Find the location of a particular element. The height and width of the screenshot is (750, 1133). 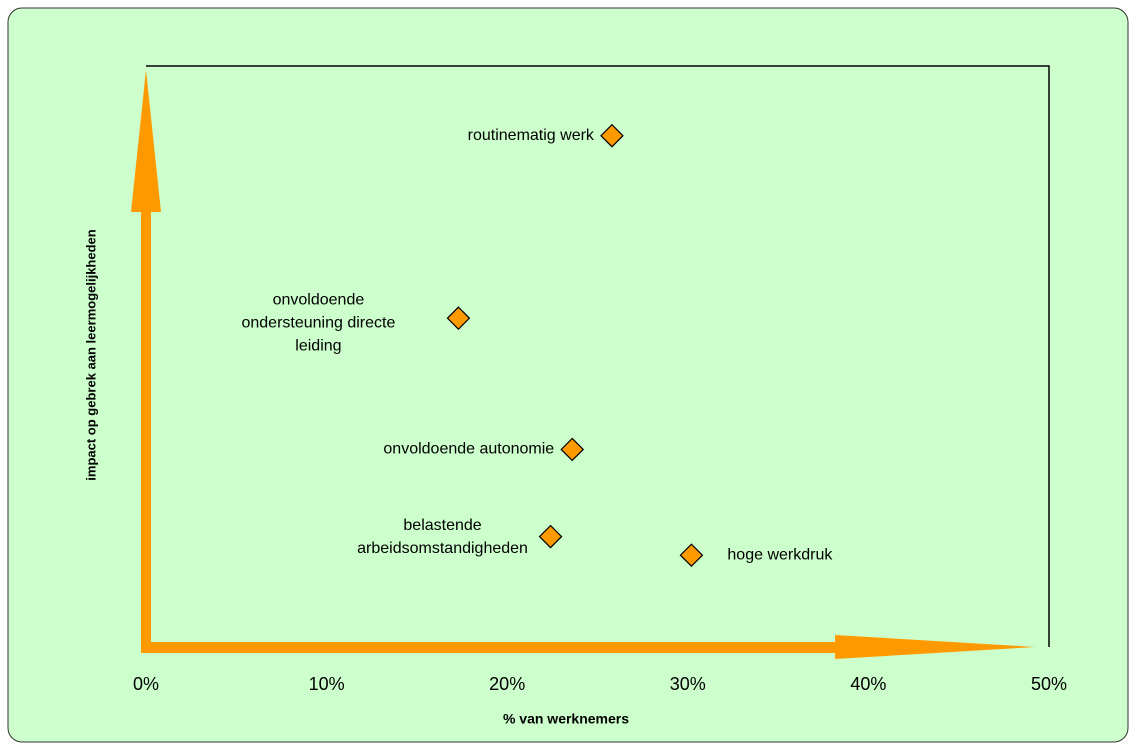

point-label: onvoldoende autonomie is located at coordinates (468, 449).